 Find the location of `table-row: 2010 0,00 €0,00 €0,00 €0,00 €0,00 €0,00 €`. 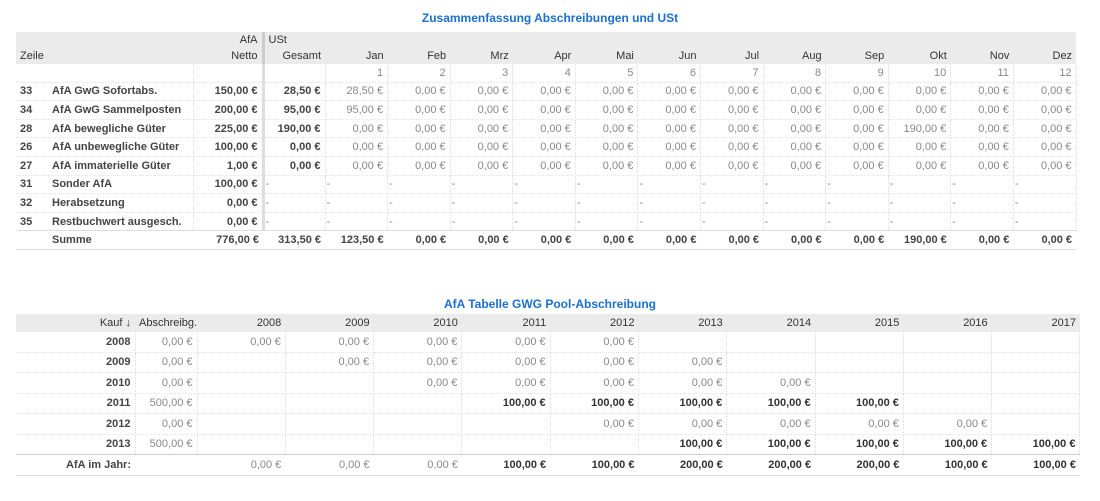

table-row: 2010 0,00 €0,00 €0,00 €0,00 €0,00 €0,00 € is located at coordinates (548, 383).